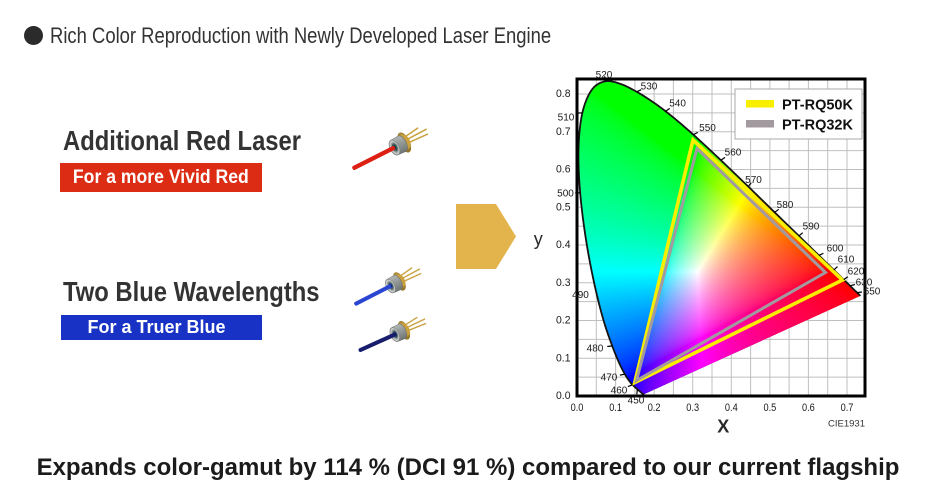  Describe the element at coordinates (563, 94) in the screenshot. I see `svg-text: 0.8` at that location.